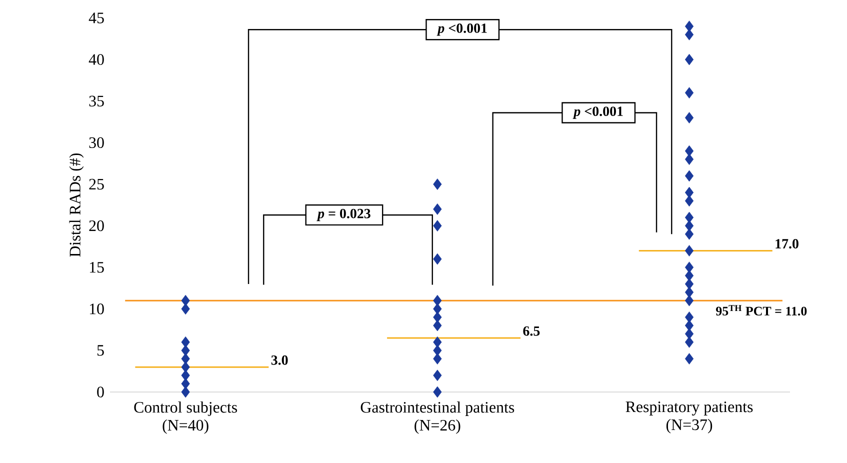  Describe the element at coordinates (186, 417) in the screenshot. I see `x-tick-label: Control subjects (N=40)` at that location.